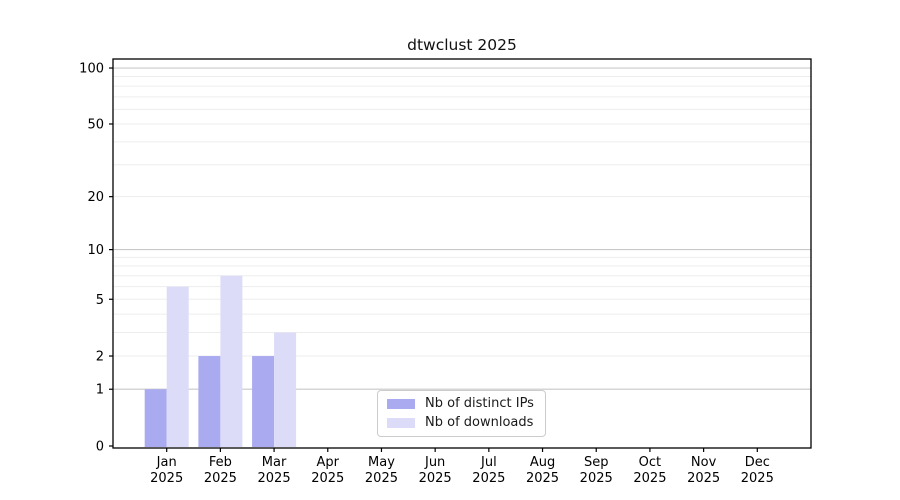 The image size is (900, 500). What do you see at coordinates (100, 390) in the screenshot?
I see `y-tick-label: 1` at bounding box center [100, 390].